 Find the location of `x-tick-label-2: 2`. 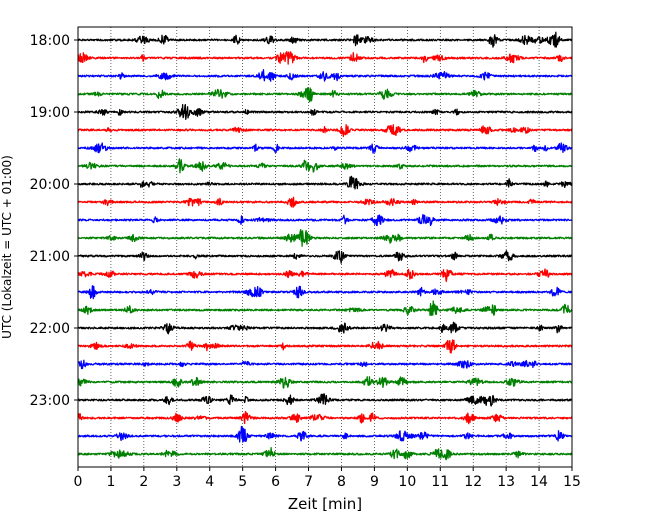

x-tick-label-2: 2 is located at coordinates (143, 482).